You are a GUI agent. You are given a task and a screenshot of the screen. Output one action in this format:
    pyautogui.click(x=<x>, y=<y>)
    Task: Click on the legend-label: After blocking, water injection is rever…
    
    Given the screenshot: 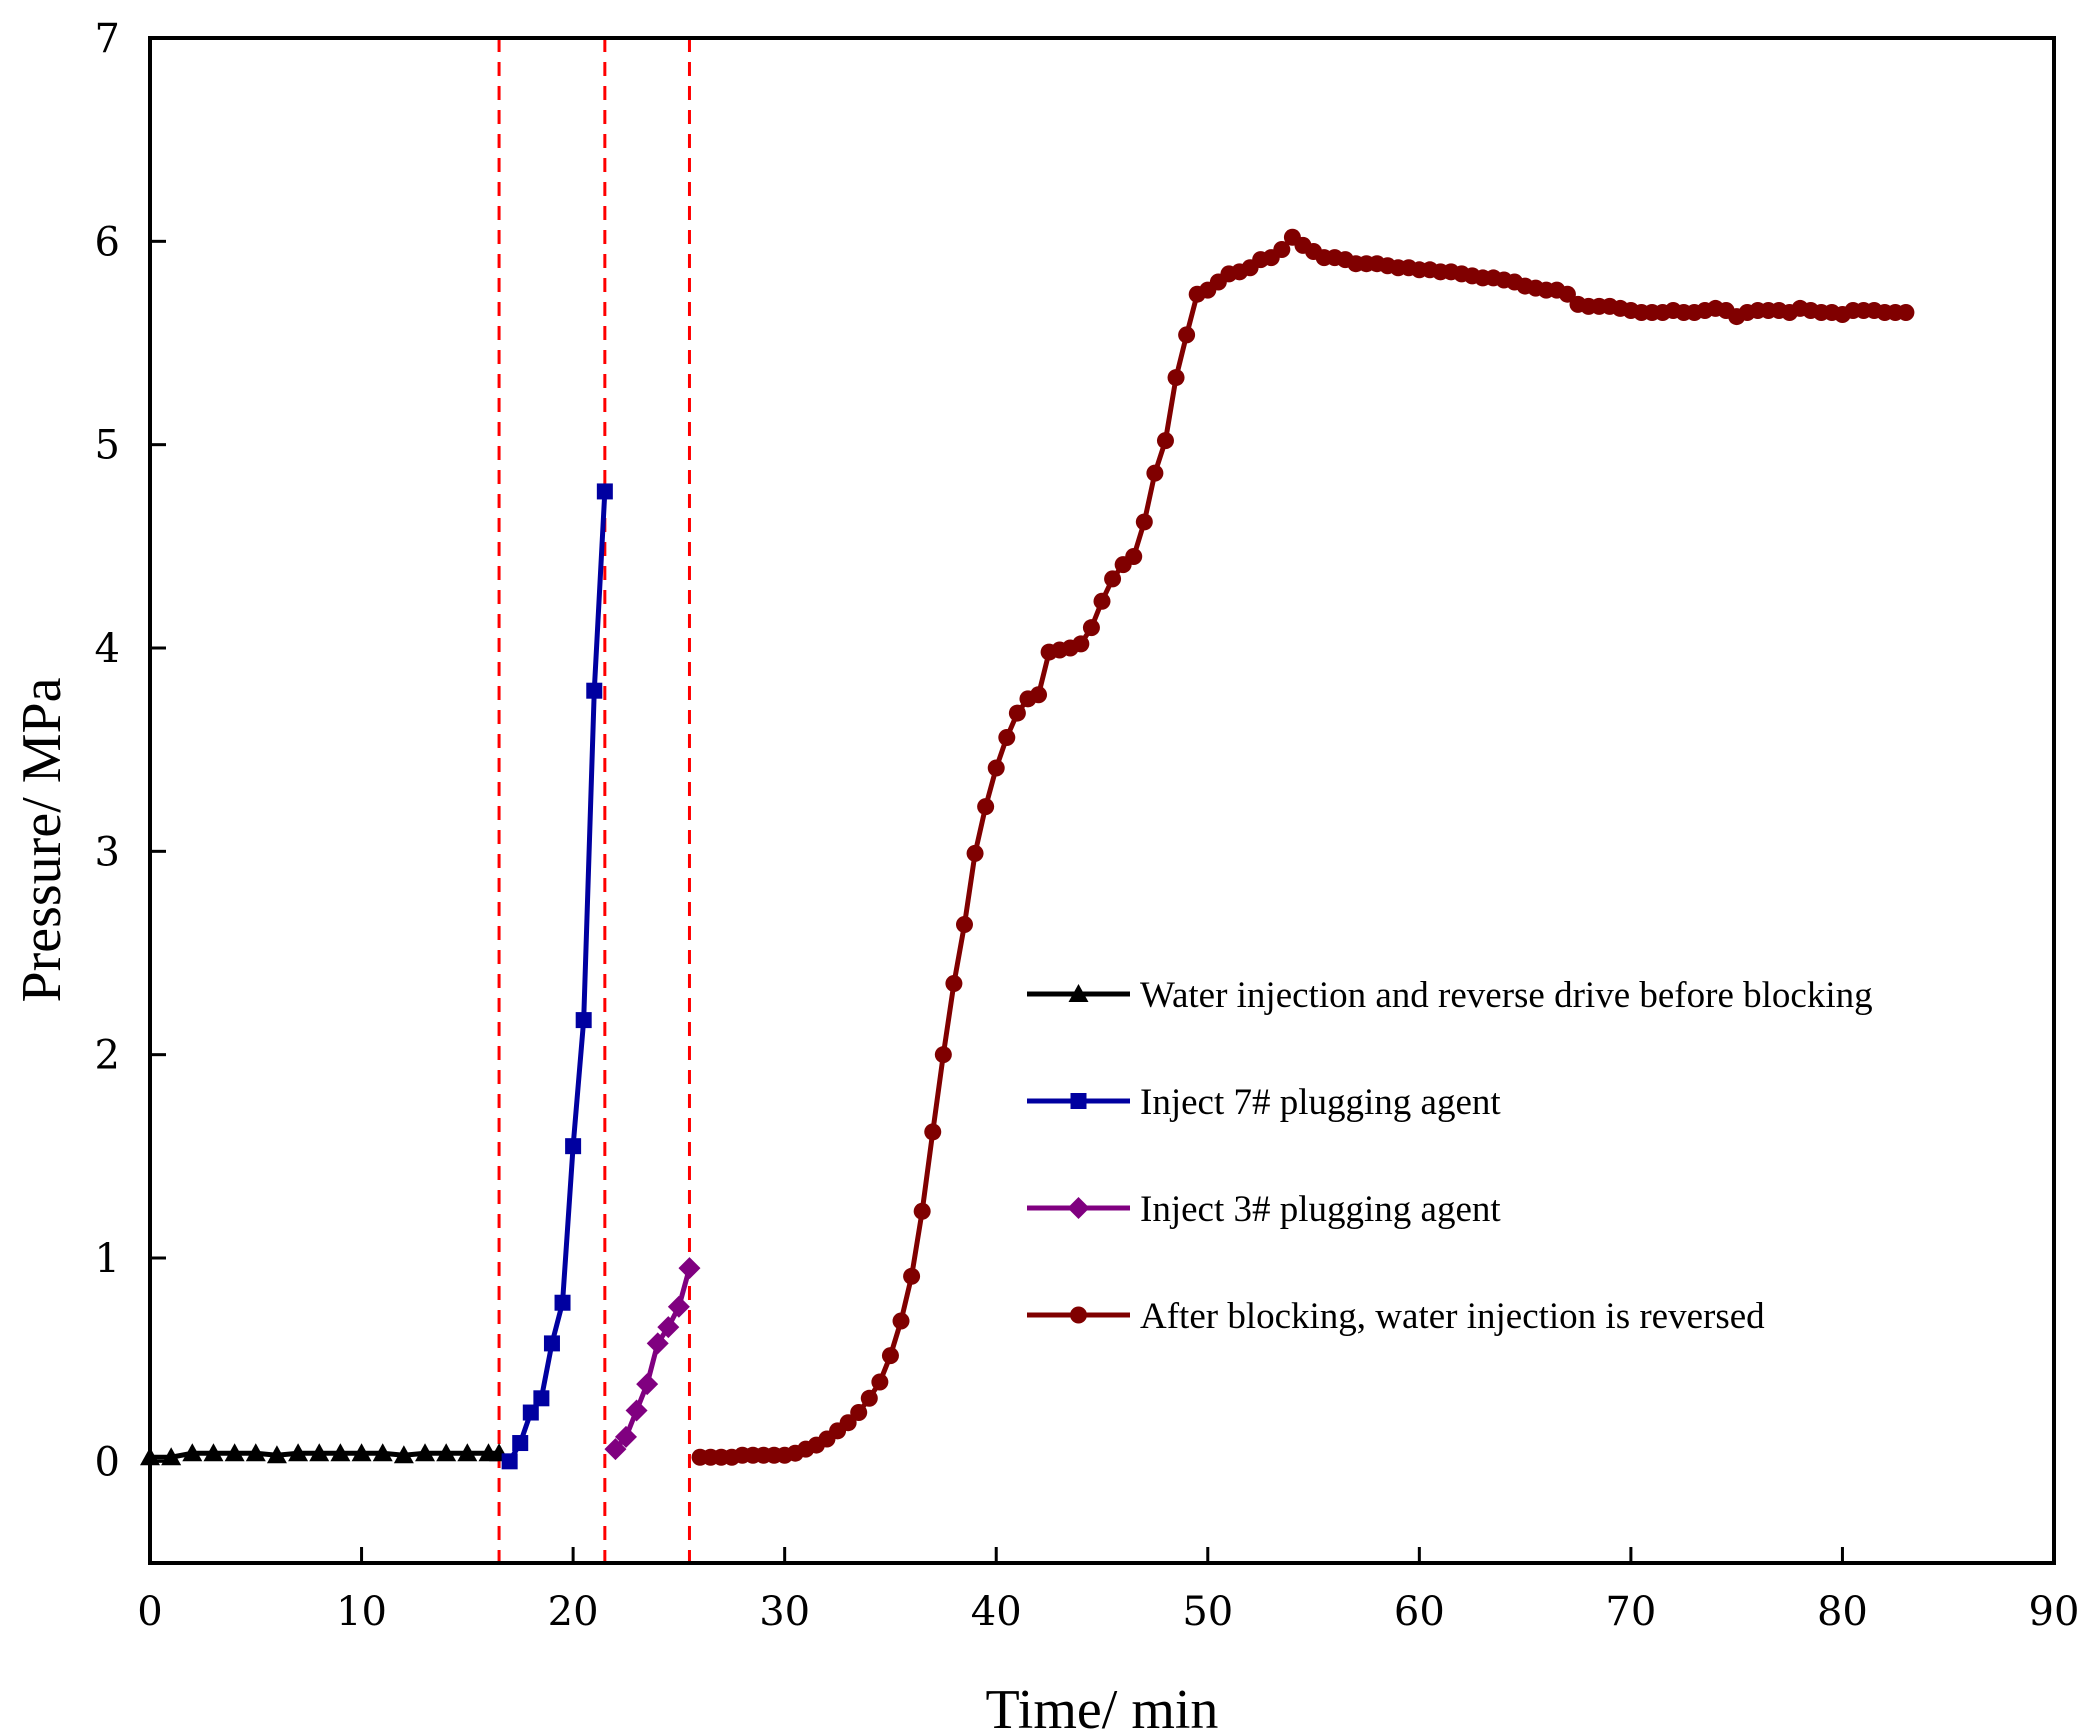 What is the action you would take?
    pyautogui.click(x=1452, y=1316)
    